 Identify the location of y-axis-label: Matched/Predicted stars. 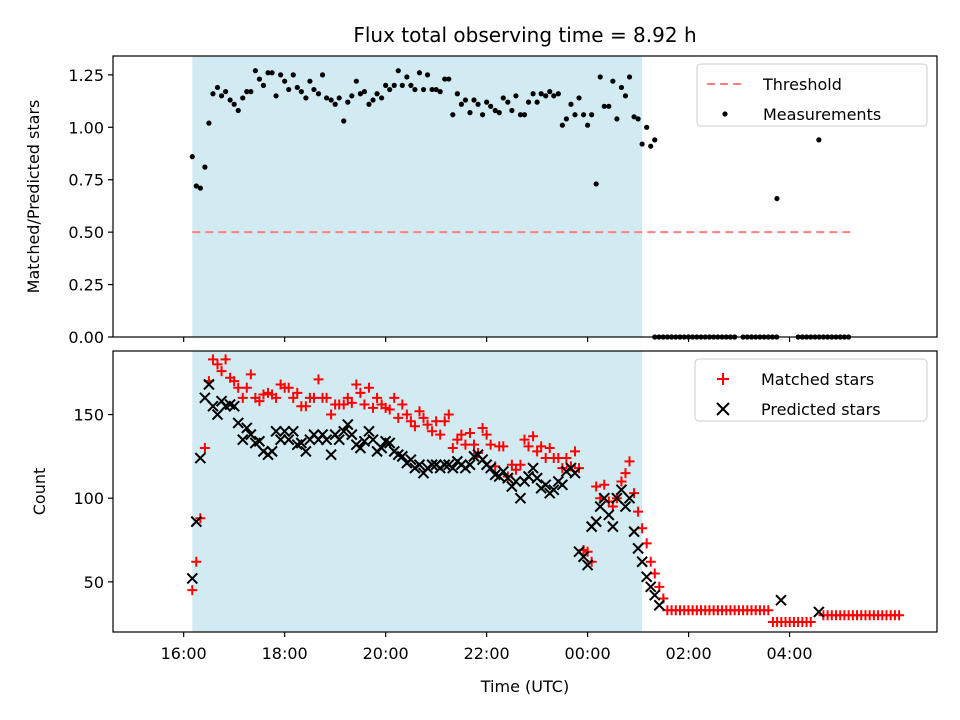
(33, 197).